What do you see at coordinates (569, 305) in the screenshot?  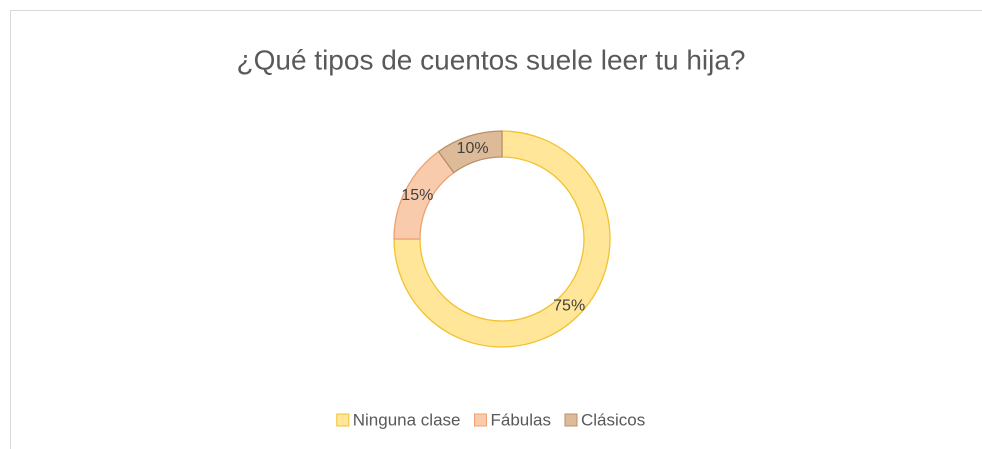 I see `data-label: 75%` at bounding box center [569, 305].